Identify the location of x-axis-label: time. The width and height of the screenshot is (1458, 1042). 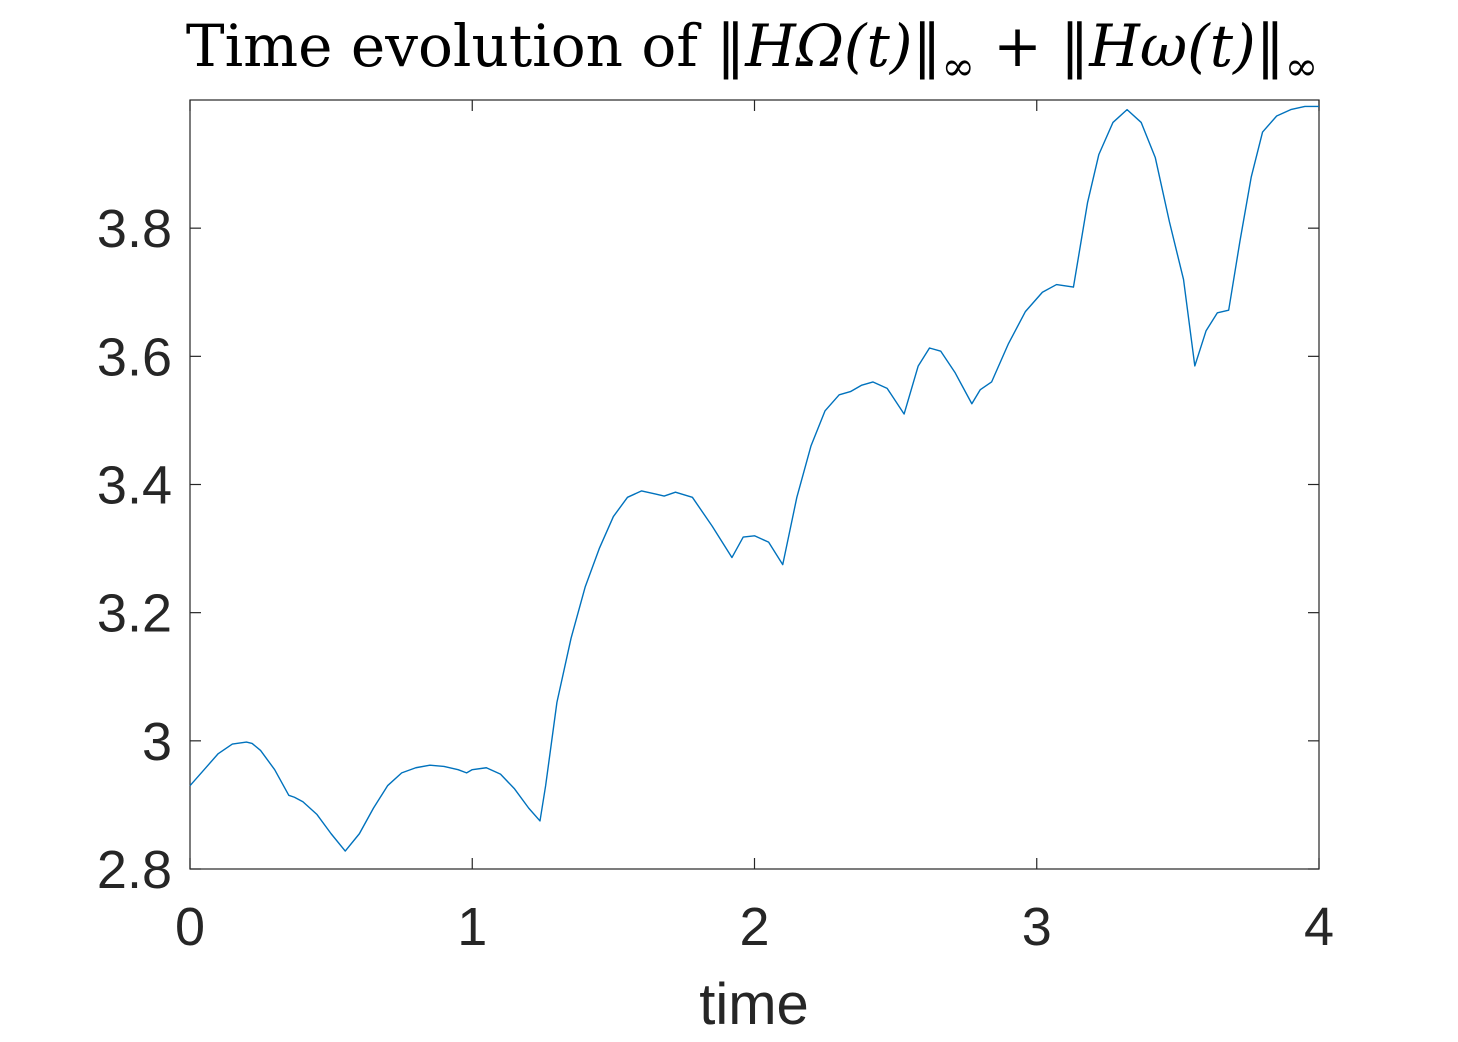
(754, 1004).